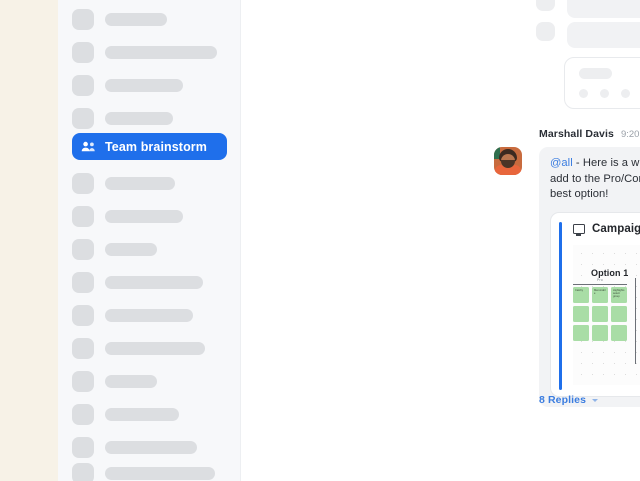  I want to click on composer-placeholder, so click(595, 73).